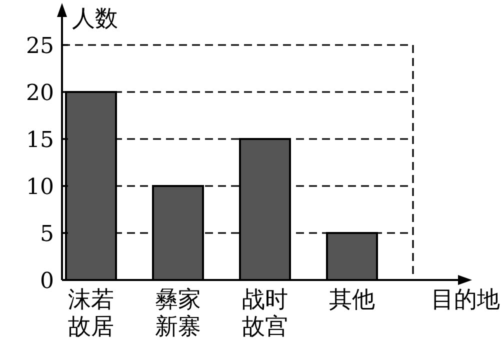  Describe the element at coordinates (40, 46) in the screenshot. I see `y-tick-label: 25` at that location.